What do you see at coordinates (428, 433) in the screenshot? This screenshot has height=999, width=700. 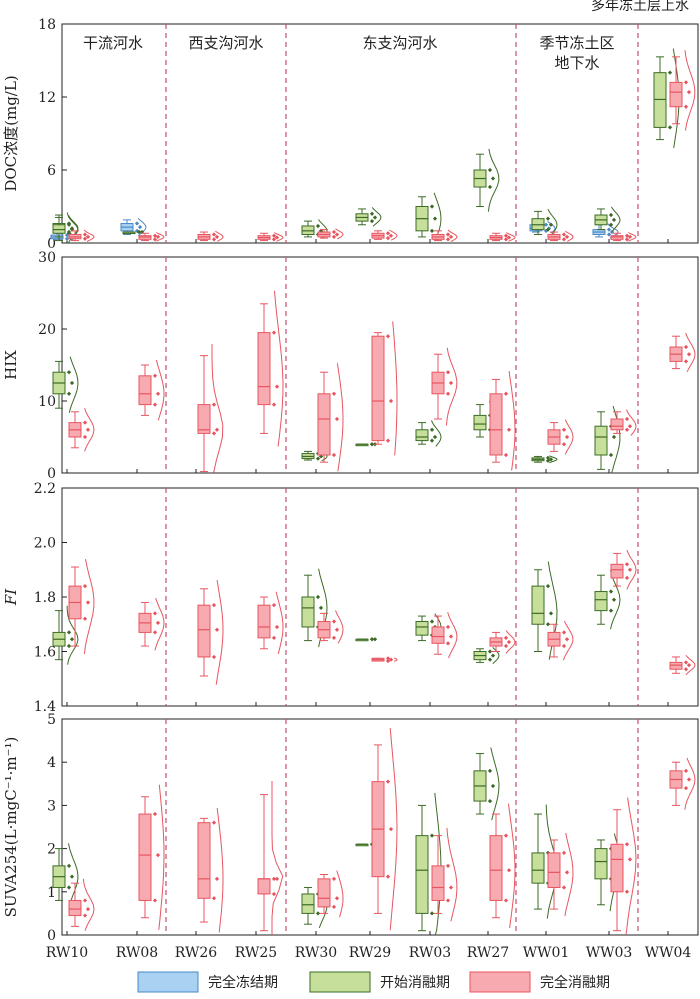 I see `box-RW03-onset` at bounding box center [428, 433].